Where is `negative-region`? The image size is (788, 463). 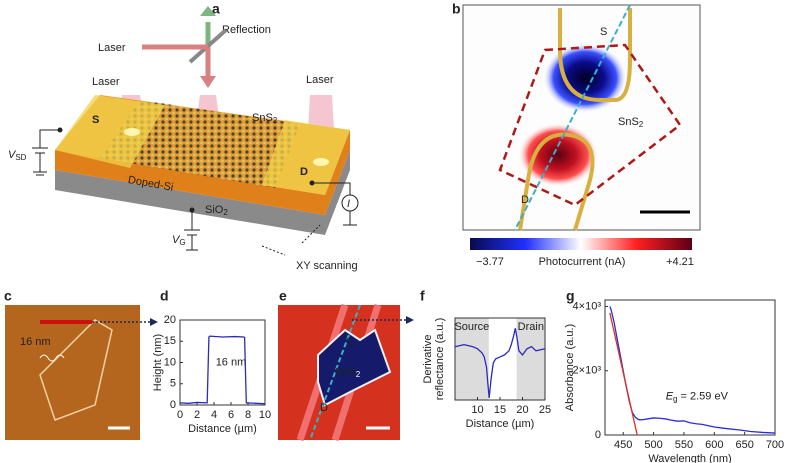
negative-region is located at coordinates (585, 78).